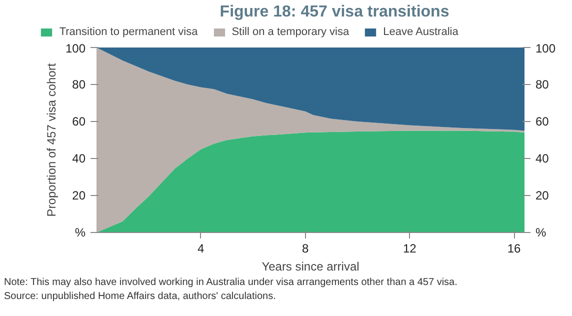 This screenshot has height=316, width=572. What do you see at coordinates (543, 159) in the screenshot?
I see `y2-tick-label: 40` at bounding box center [543, 159].